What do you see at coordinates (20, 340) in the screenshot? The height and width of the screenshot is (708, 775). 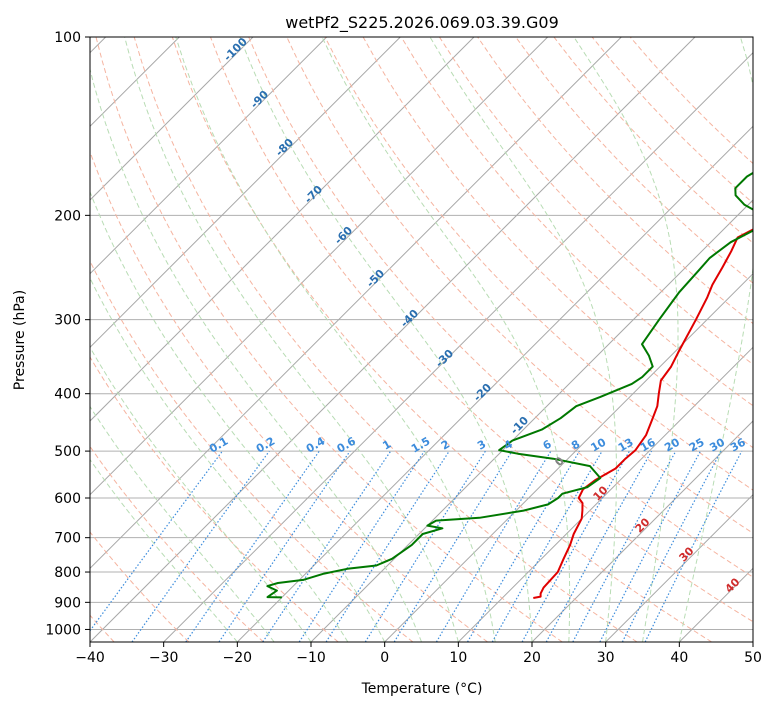 I see `y-axis-label: Pressure (hPa)` at bounding box center [20, 340].